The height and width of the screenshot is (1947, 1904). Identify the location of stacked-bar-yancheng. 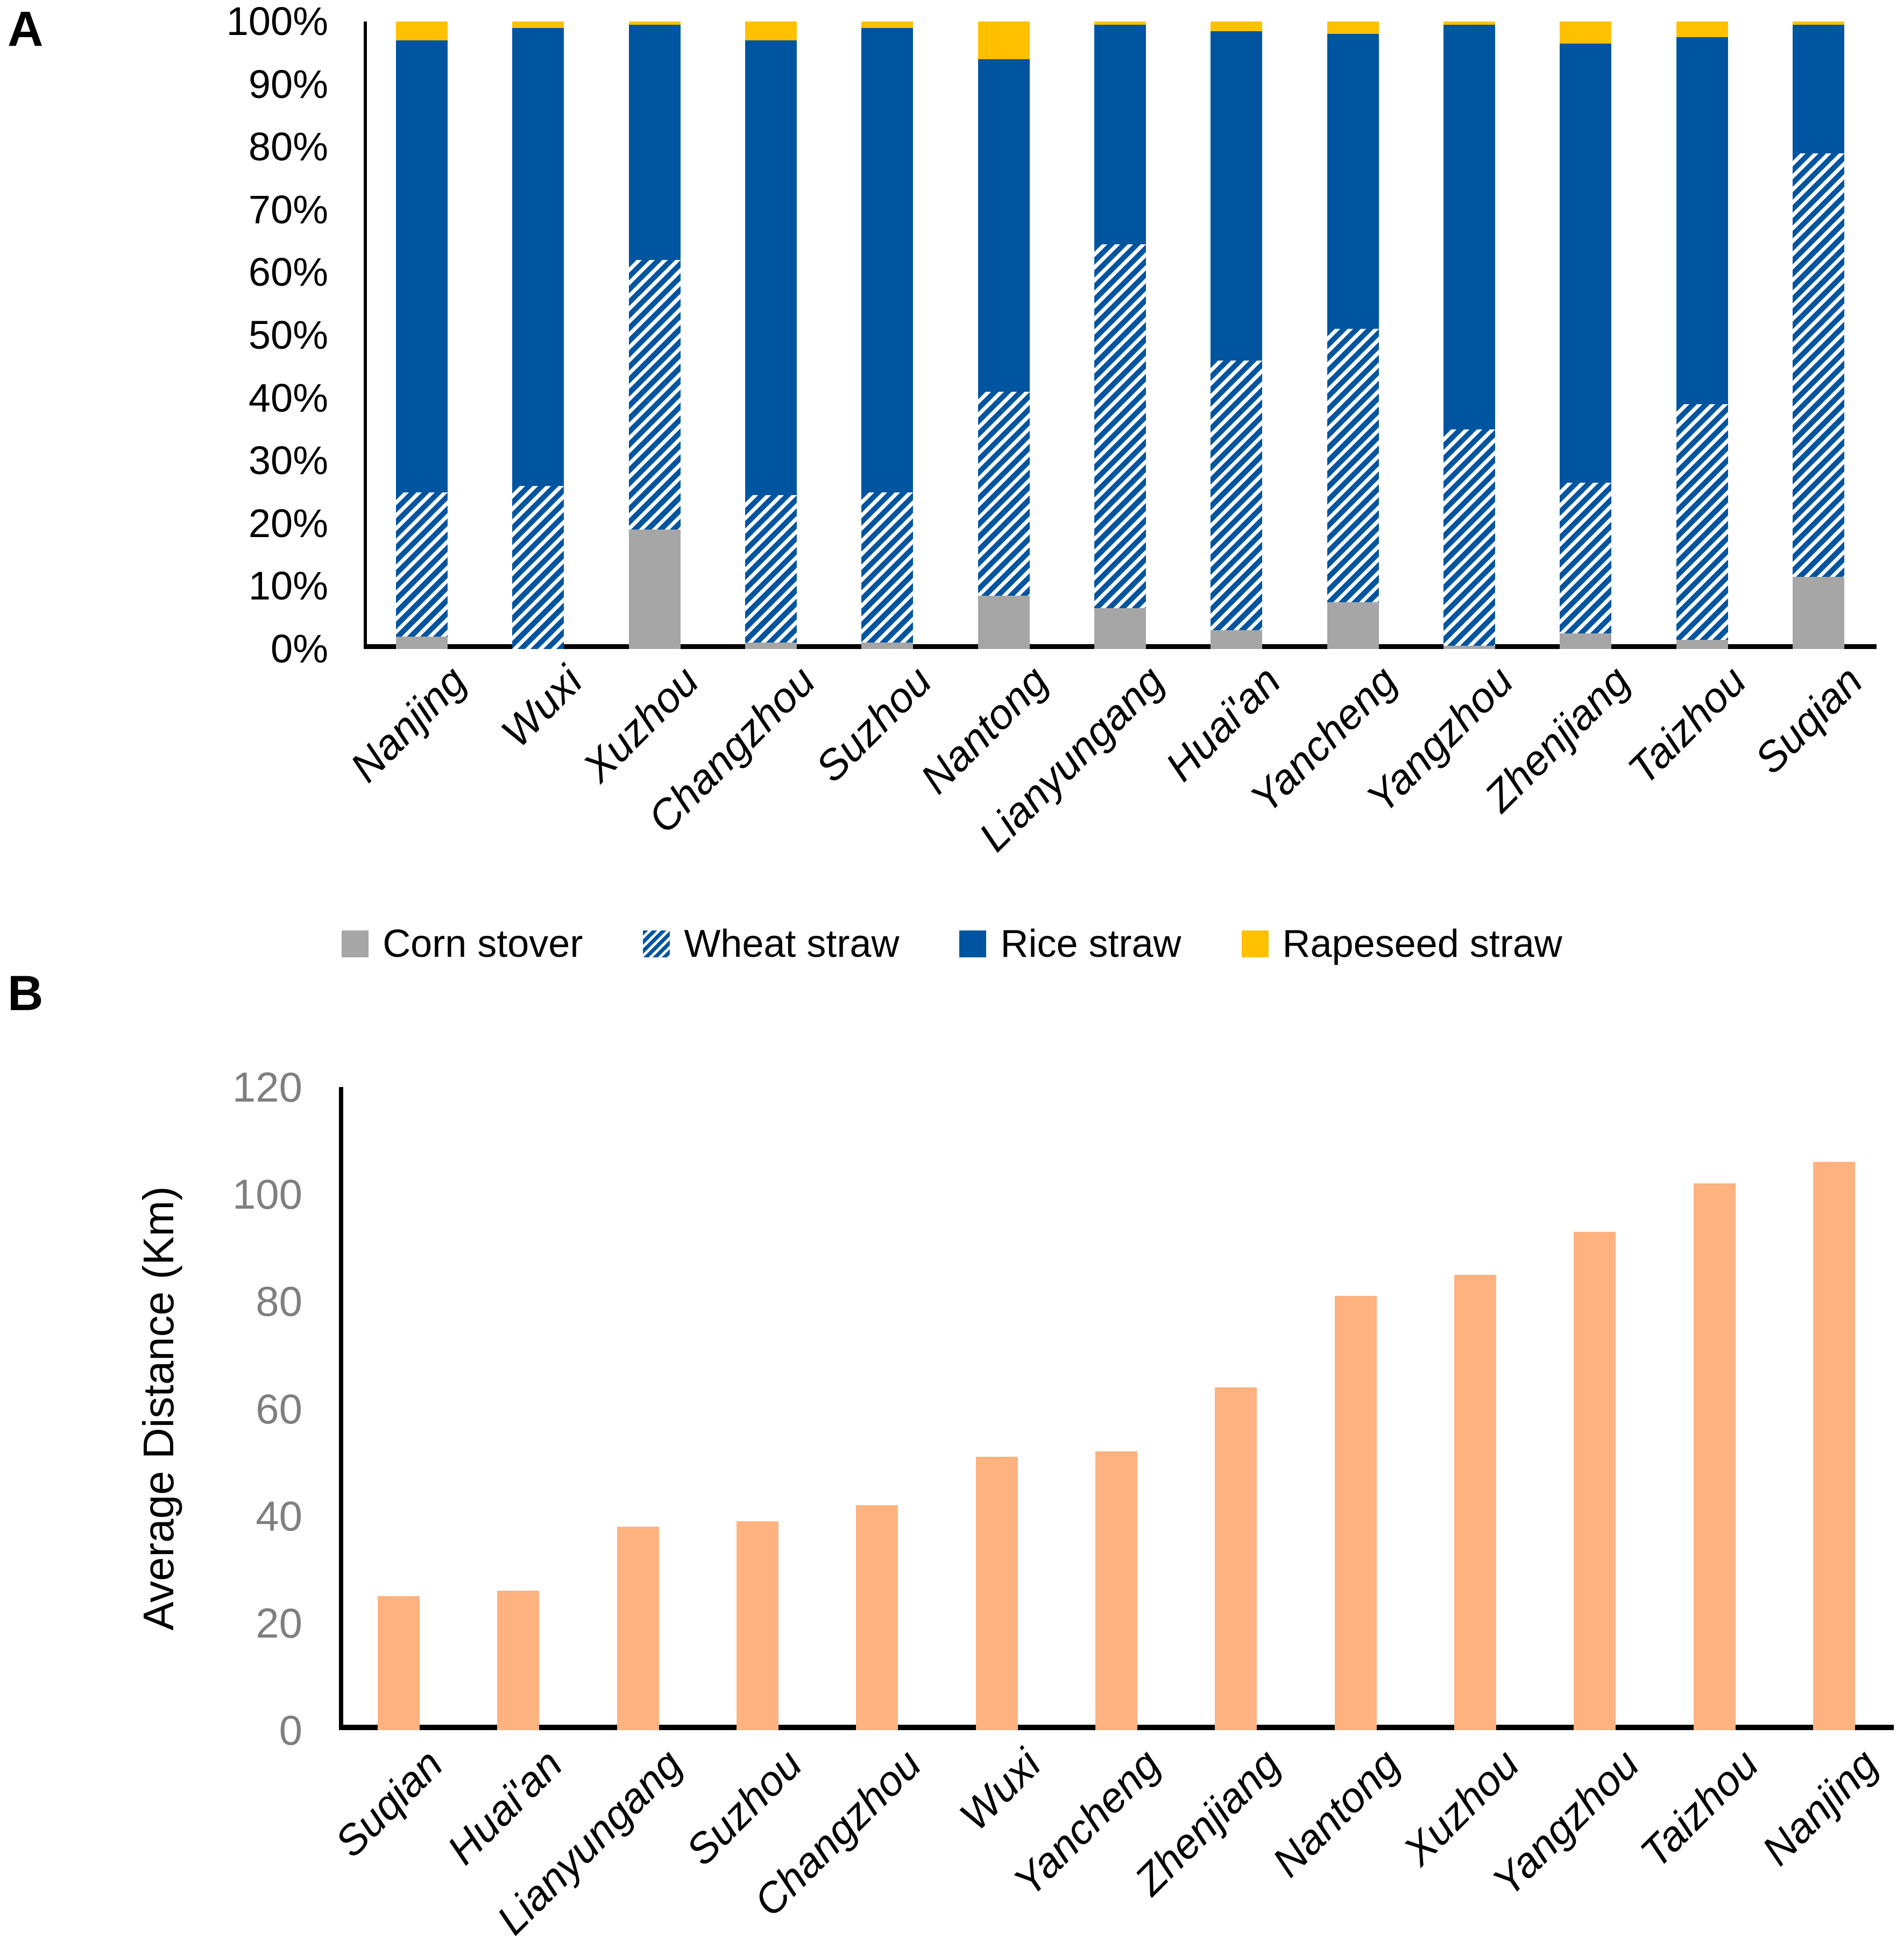
(1353, 336).